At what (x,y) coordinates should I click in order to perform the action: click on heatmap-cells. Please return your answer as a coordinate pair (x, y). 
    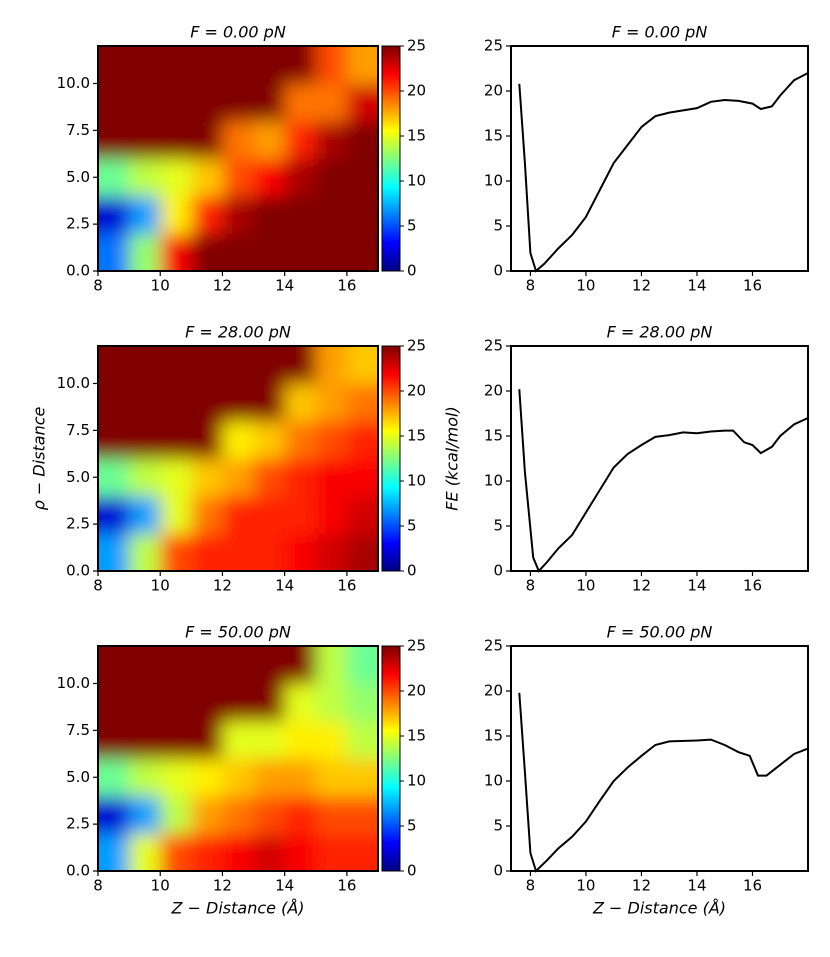
    Looking at the image, I should click on (238, 158).